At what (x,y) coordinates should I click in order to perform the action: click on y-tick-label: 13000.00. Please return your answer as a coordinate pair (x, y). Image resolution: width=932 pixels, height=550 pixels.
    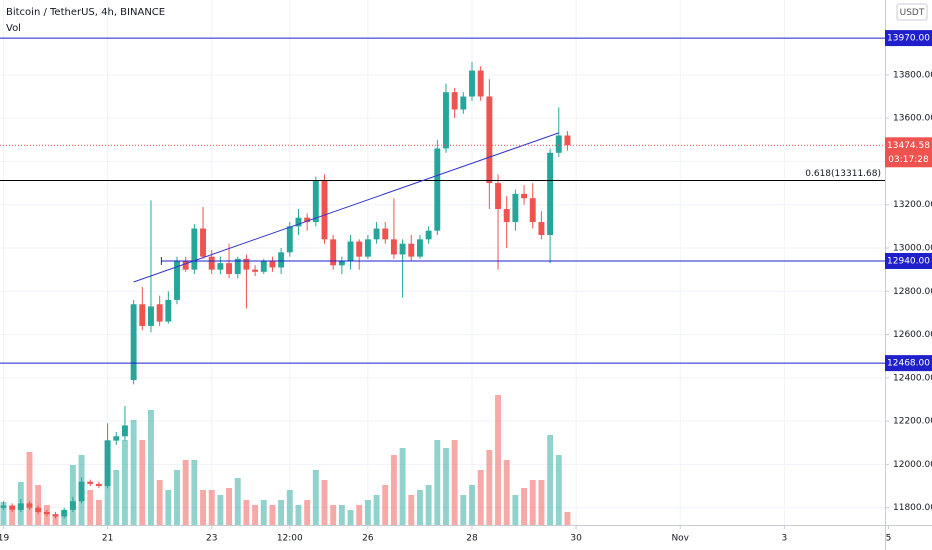
    Looking at the image, I should click on (912, 249).